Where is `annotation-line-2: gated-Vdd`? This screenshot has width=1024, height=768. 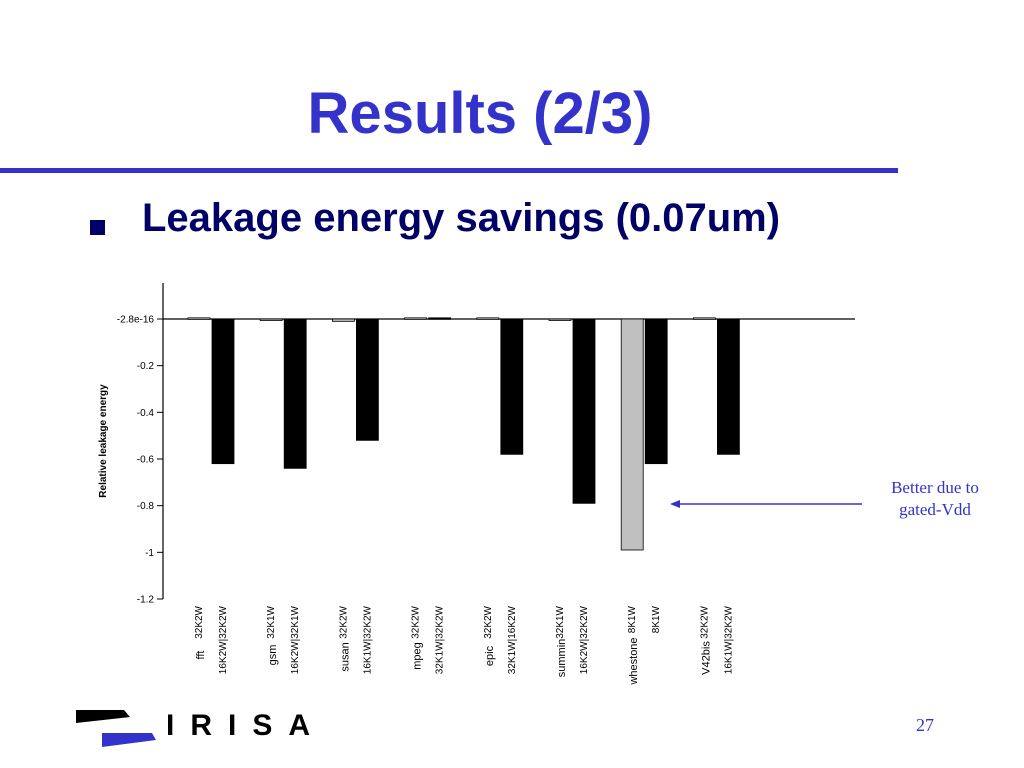 annotation-line-2: gated-Vdd is located at coordinates (935, 509).